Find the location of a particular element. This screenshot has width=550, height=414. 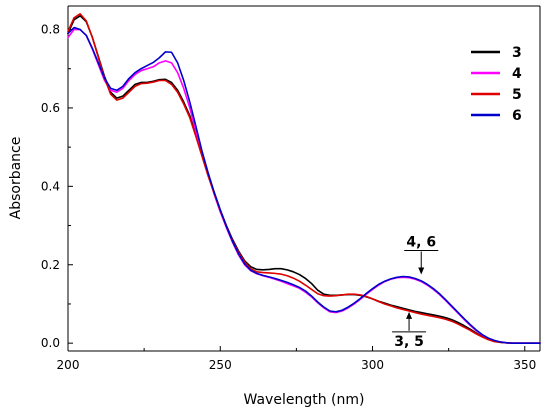

y-tick-label: 0.8 is located at coordinates (50, 30).